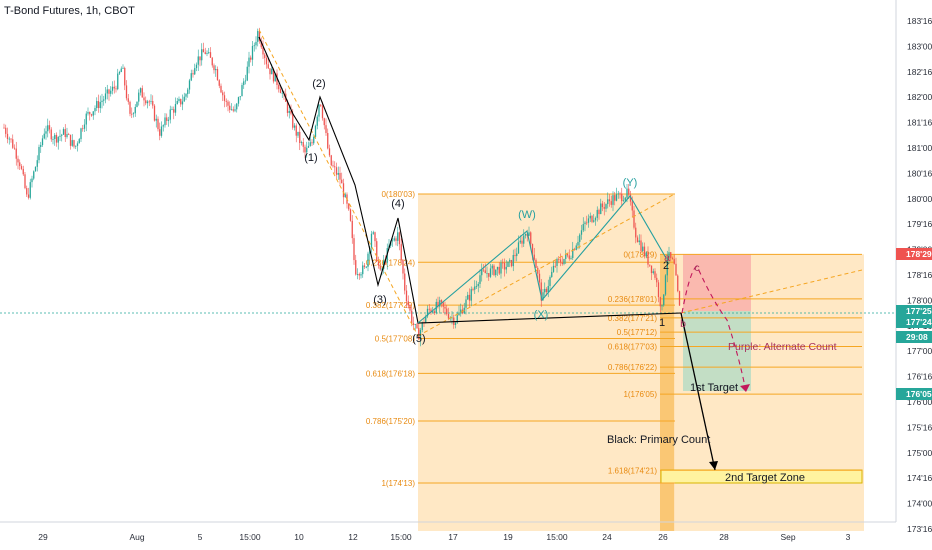 This screenshot has width=932, height=550. Describe the element at coordinates (919, 322) in the screenshot. I see `price-tag-label: 177'24` at that location.